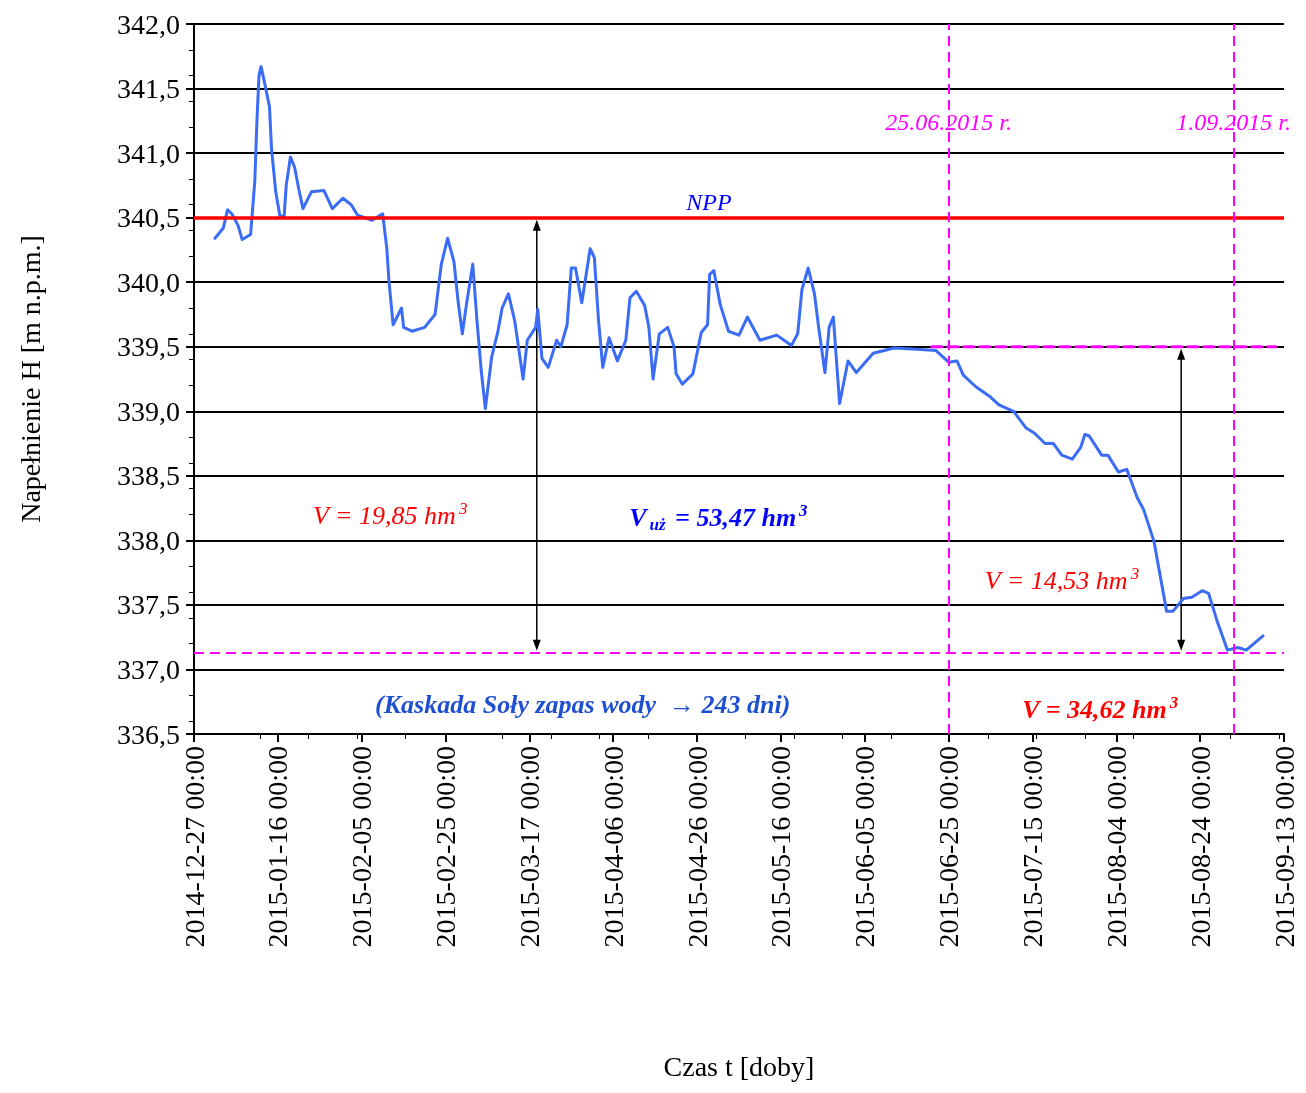 This screenshot has width=1306, height=1093. Describe the element at coordinates (529, 847) in the screenshot. I see `x-tick-label: 2015-03-17 00:00` at that location.